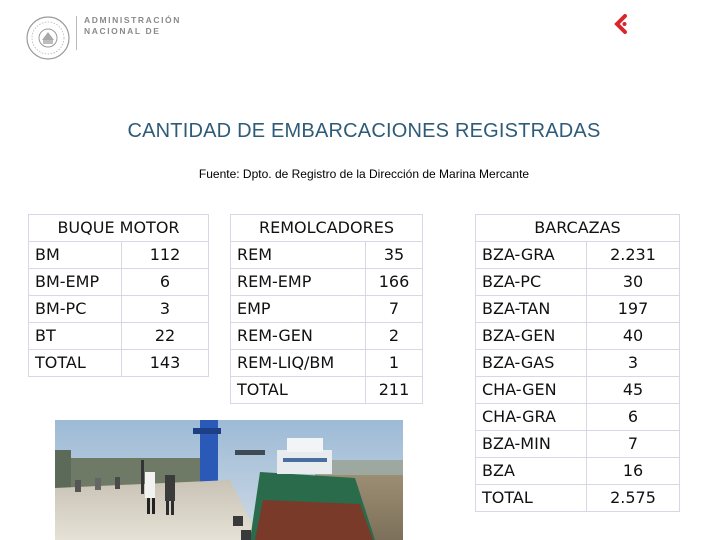 Image resolution: width=720 pixels, height=540 pixels. I want to click on table-row: BZA-GRA 2.231, so click(577, 255).